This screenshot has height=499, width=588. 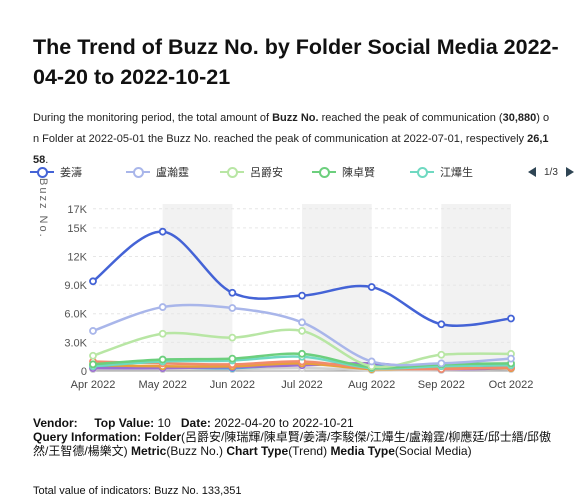 What do you see at coordinates (195, 423) in the screenshot?
I see `date-label: Date:` at bounding box center [195, 423].